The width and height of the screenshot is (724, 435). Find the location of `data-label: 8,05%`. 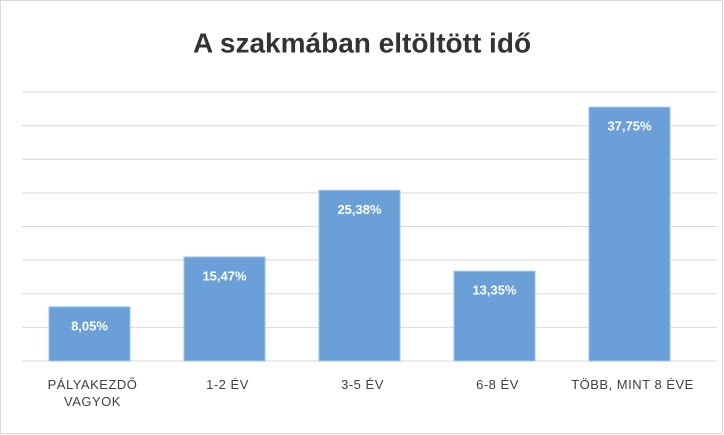

data-label: 8,05% is located at coordinates (89, 325).